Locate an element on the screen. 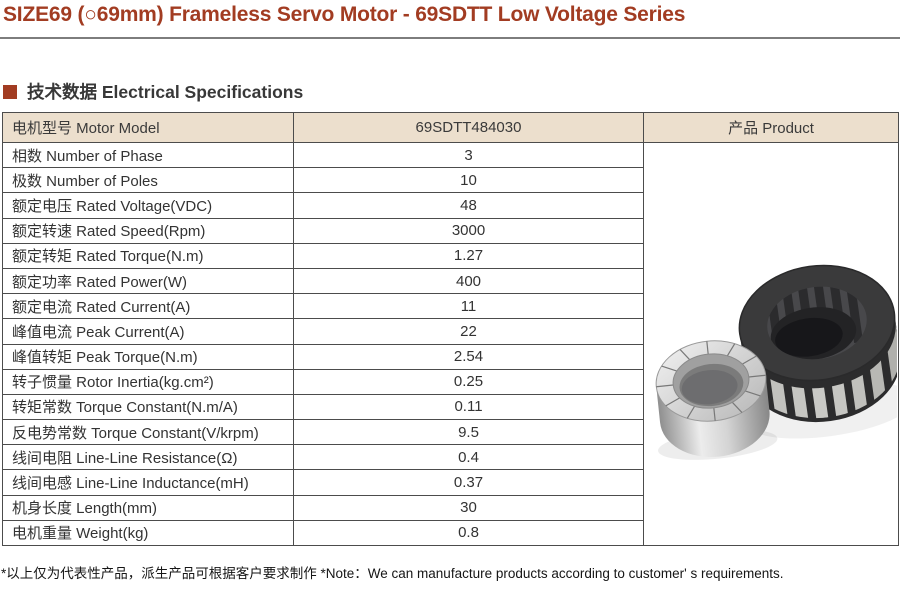 This screenshot has width=900, height=591. table-header-row: 电机型号 Motor Model 69SDTT484030 产品 Product is located at coordinates (450, 127).